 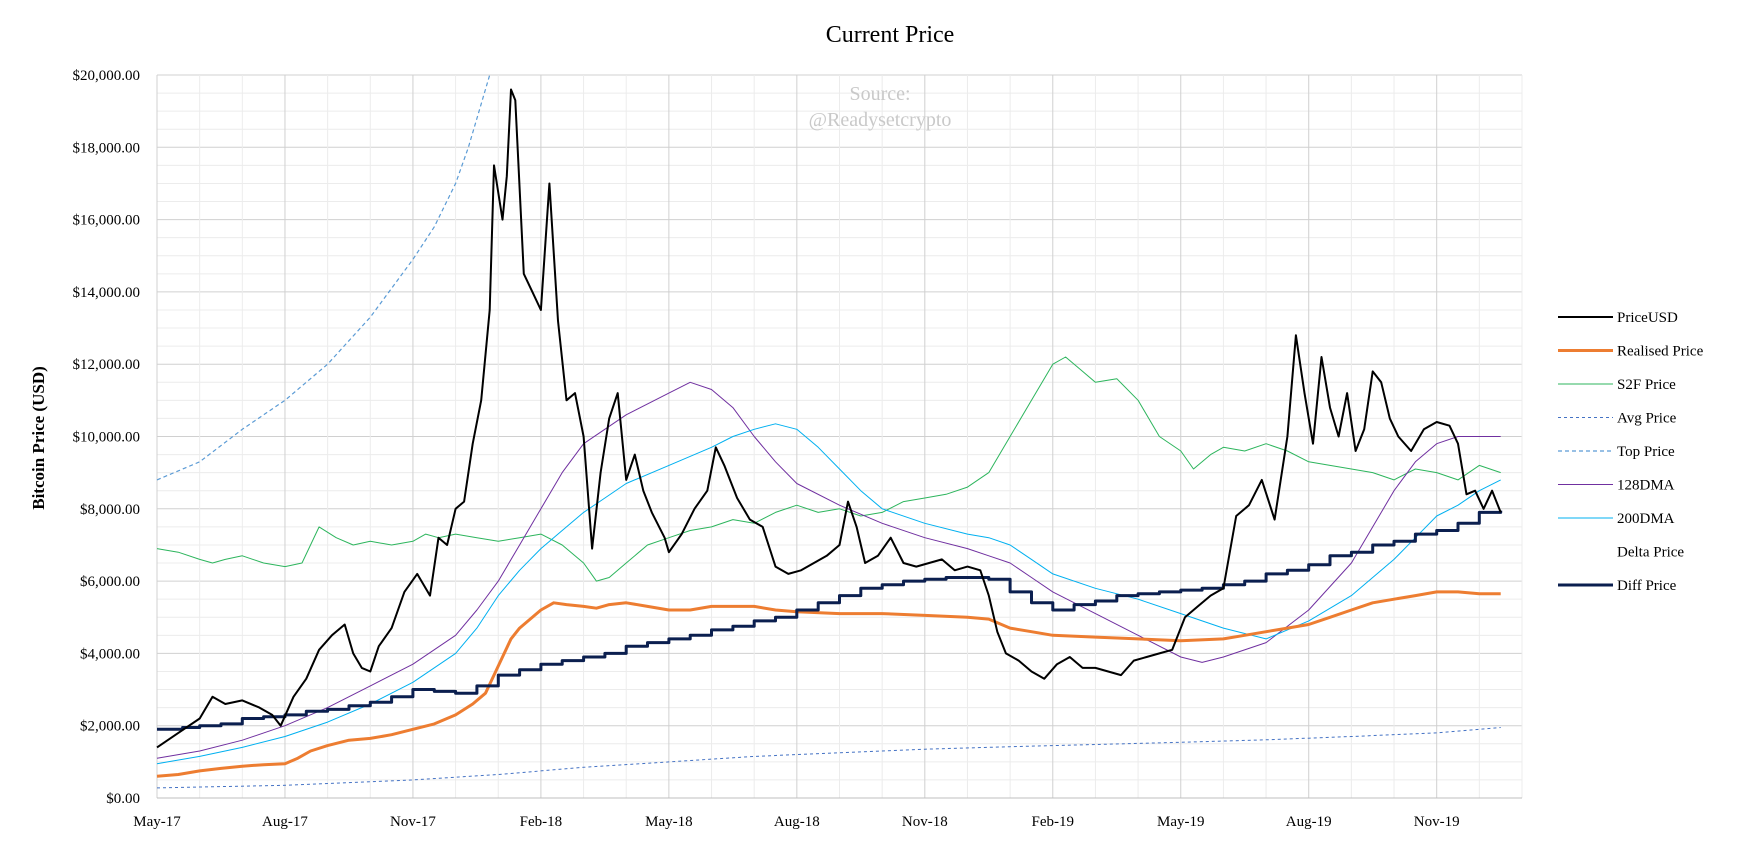 What do you see at coordinates (669, 822) in the screenshot?
I see `x-tick-label: May-18` at bounding box center [669, 822].